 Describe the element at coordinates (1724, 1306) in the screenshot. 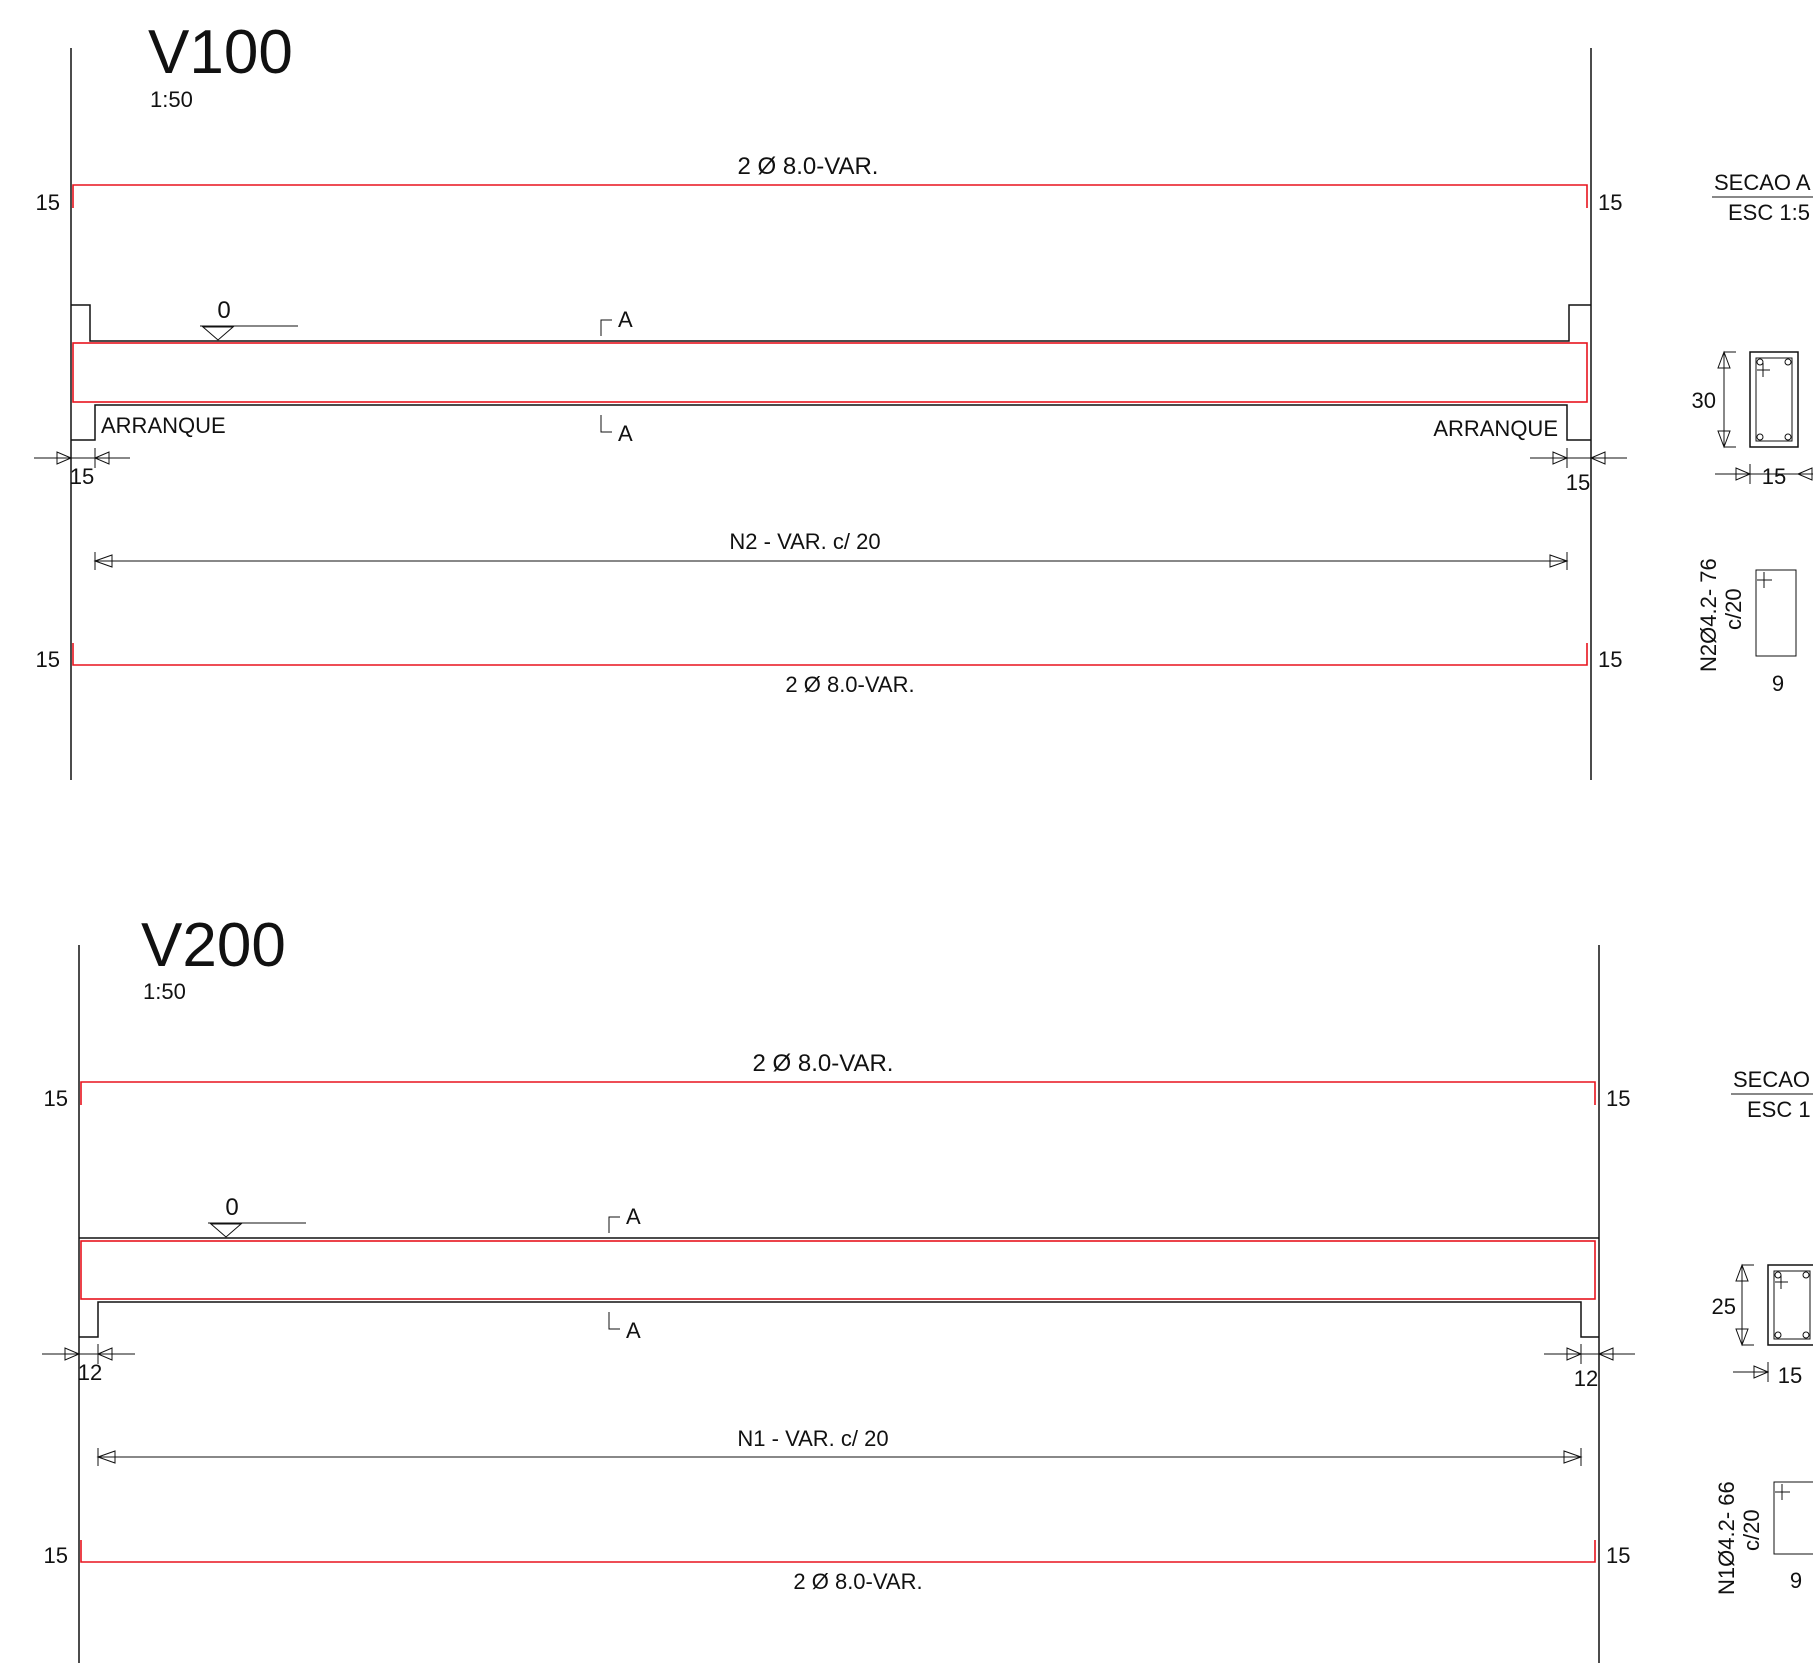

I see `section-height: 25` at that location.